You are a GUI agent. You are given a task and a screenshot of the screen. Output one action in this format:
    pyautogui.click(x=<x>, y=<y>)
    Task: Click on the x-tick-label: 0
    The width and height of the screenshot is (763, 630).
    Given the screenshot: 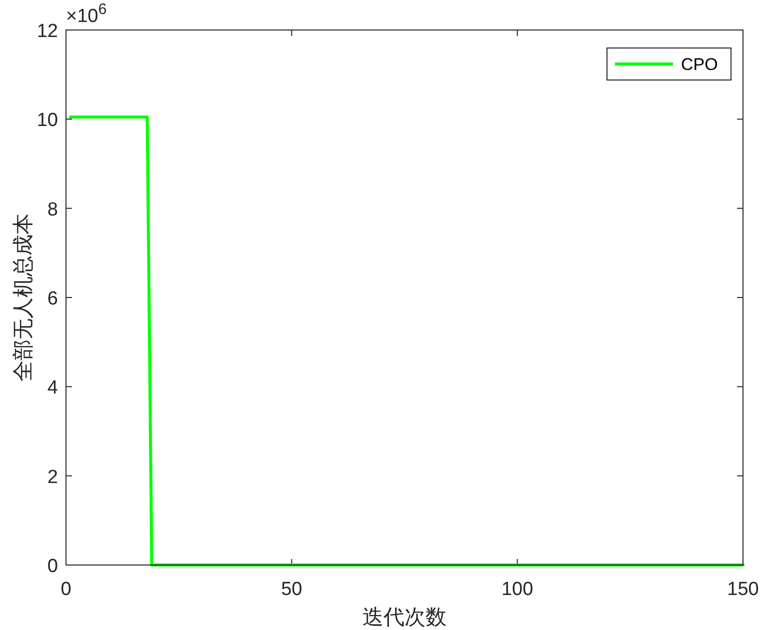 What is the action you would take?
    pyautogui.click(x=66, y=589)
    